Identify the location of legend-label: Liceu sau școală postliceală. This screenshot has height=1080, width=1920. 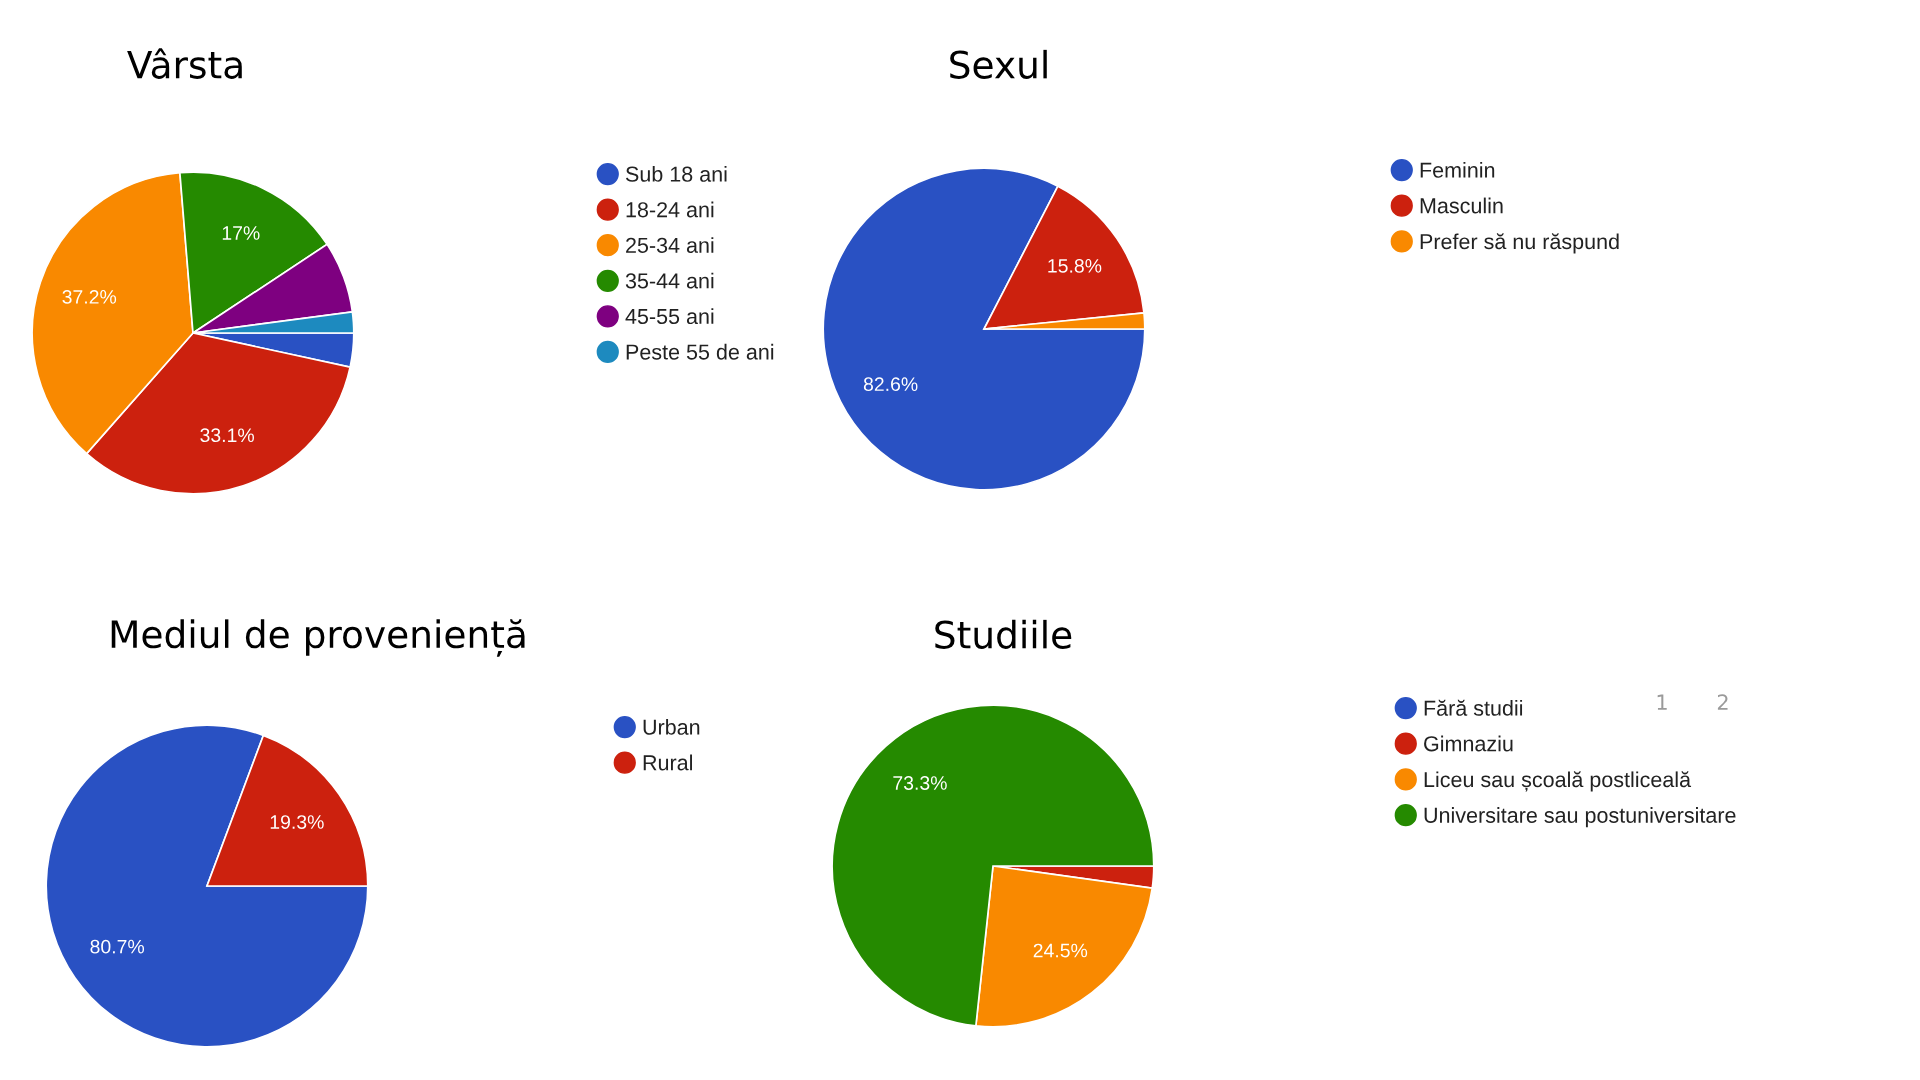
(1558, 781).